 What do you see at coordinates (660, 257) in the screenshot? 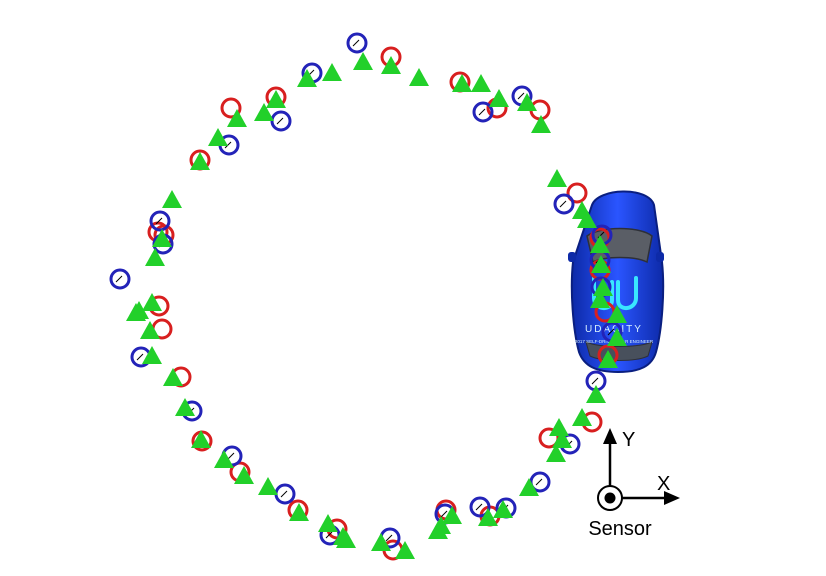
I see `car-mirror-right` at bounding box center [660, 257].